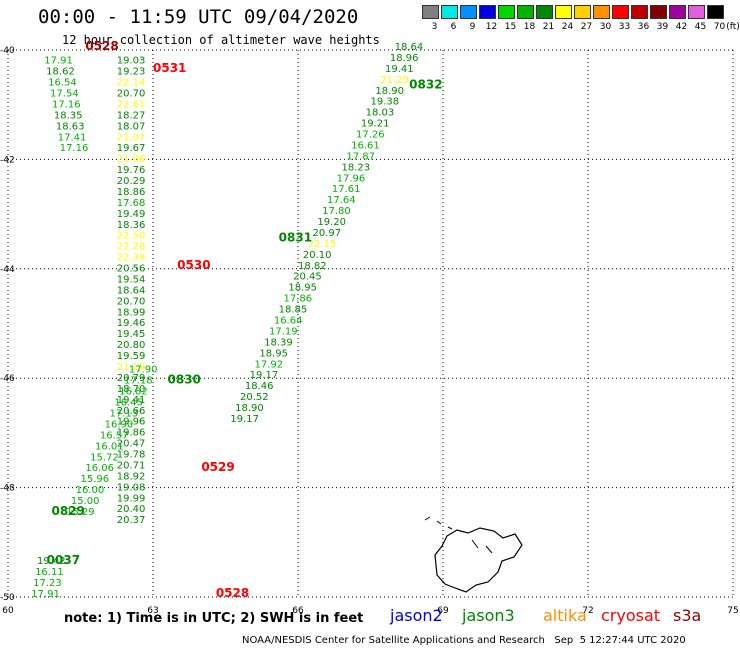 The image size is (740, 650). I want to click on wave-height-value: 17.26, so click(370, 135).